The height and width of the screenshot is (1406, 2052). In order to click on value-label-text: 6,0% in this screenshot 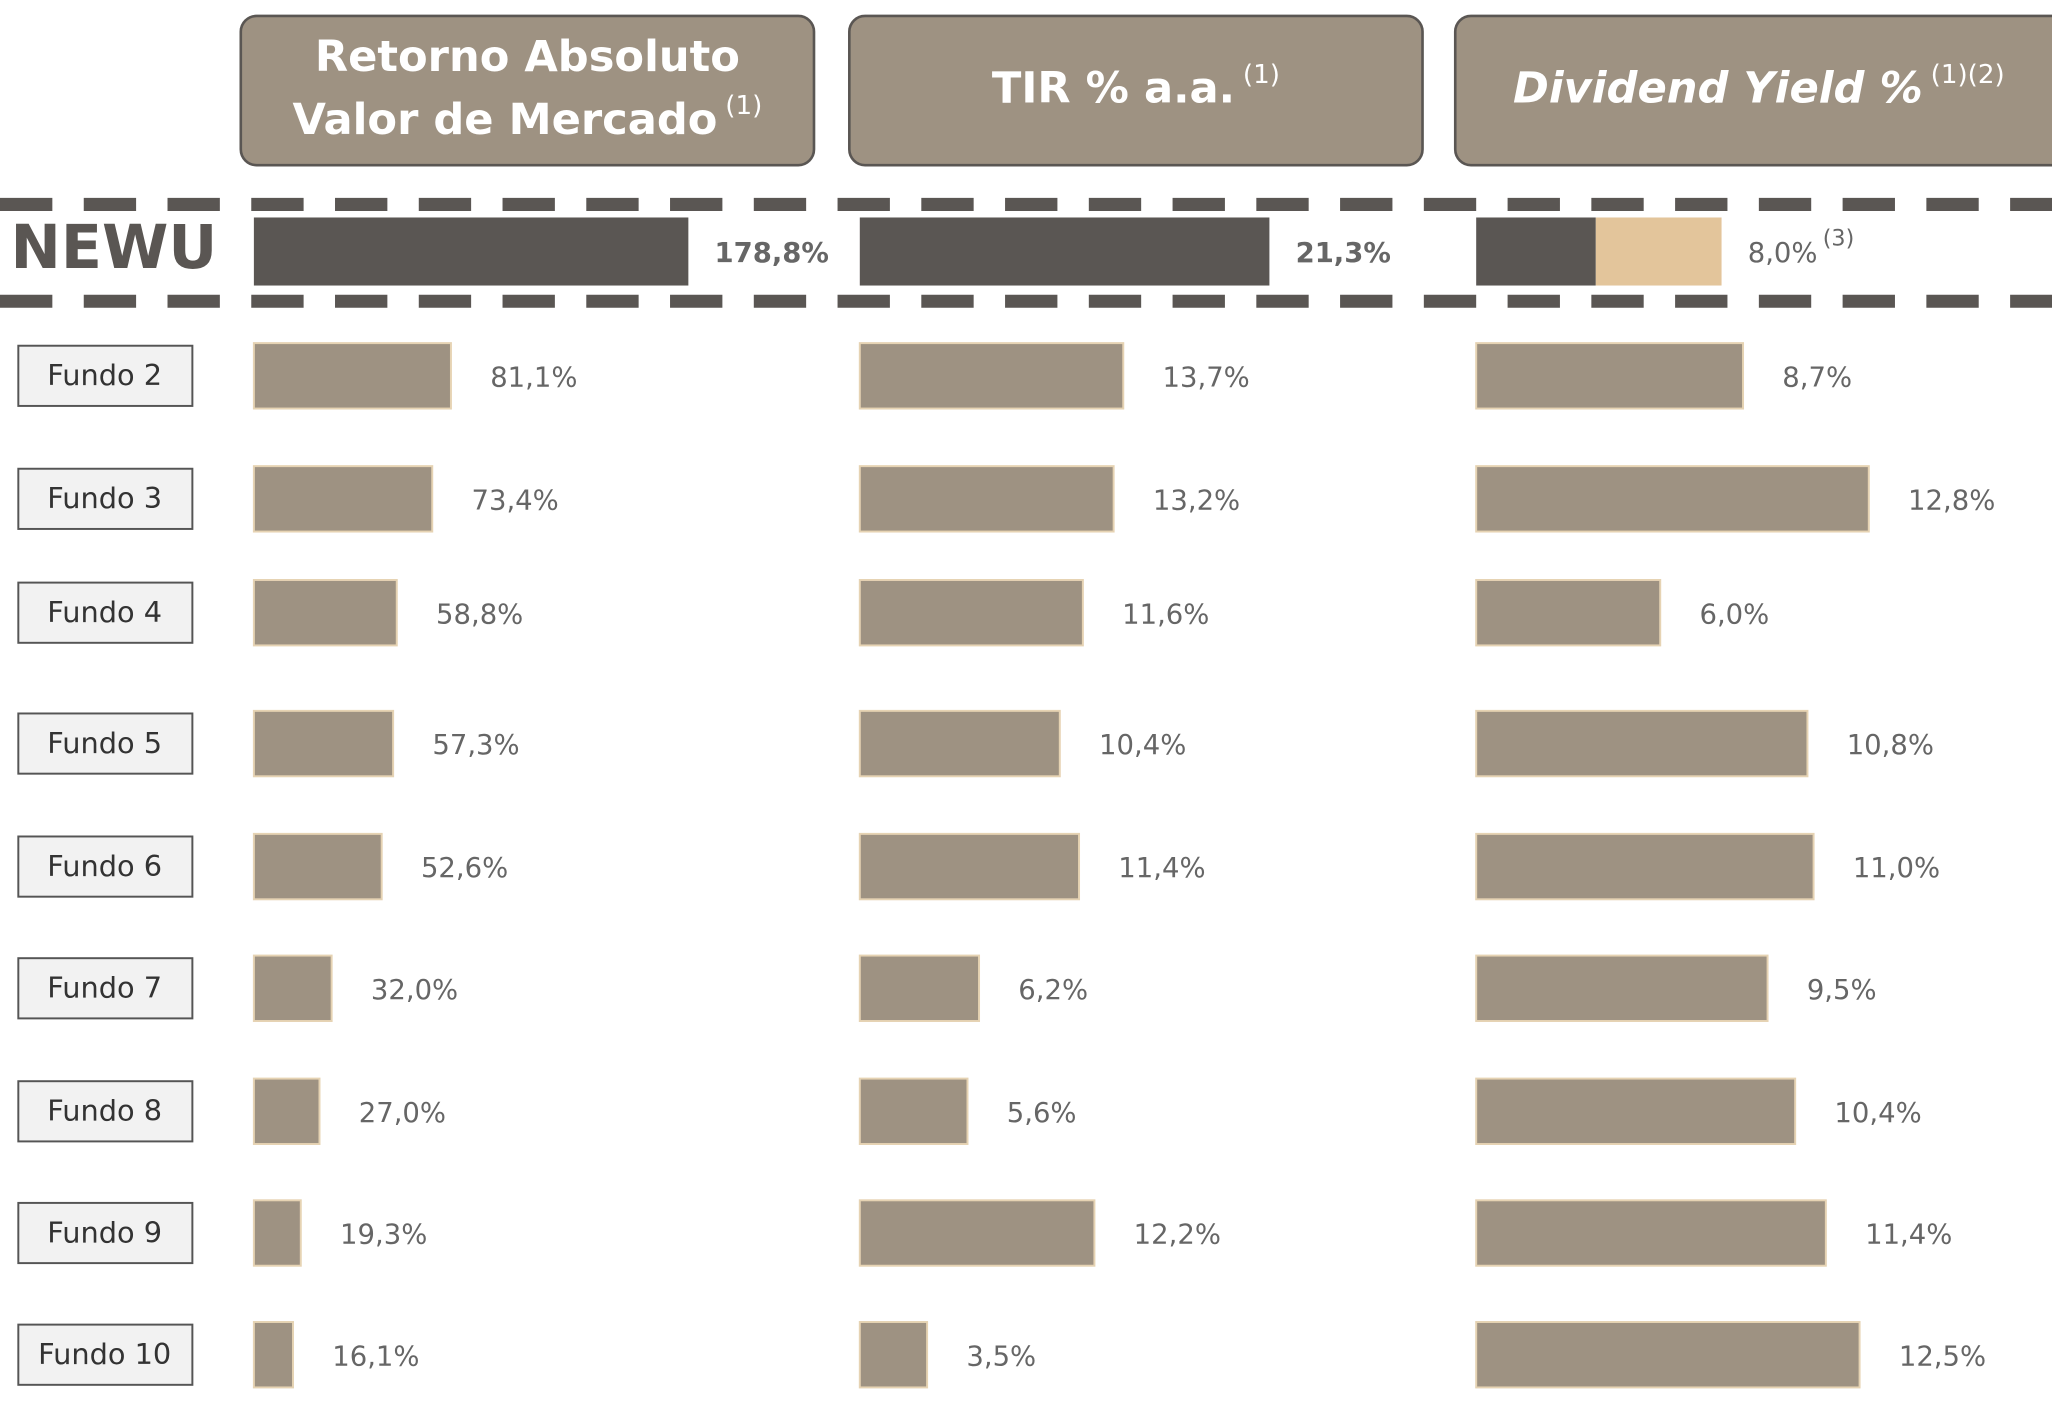, I will do `click(1734, 614)`.